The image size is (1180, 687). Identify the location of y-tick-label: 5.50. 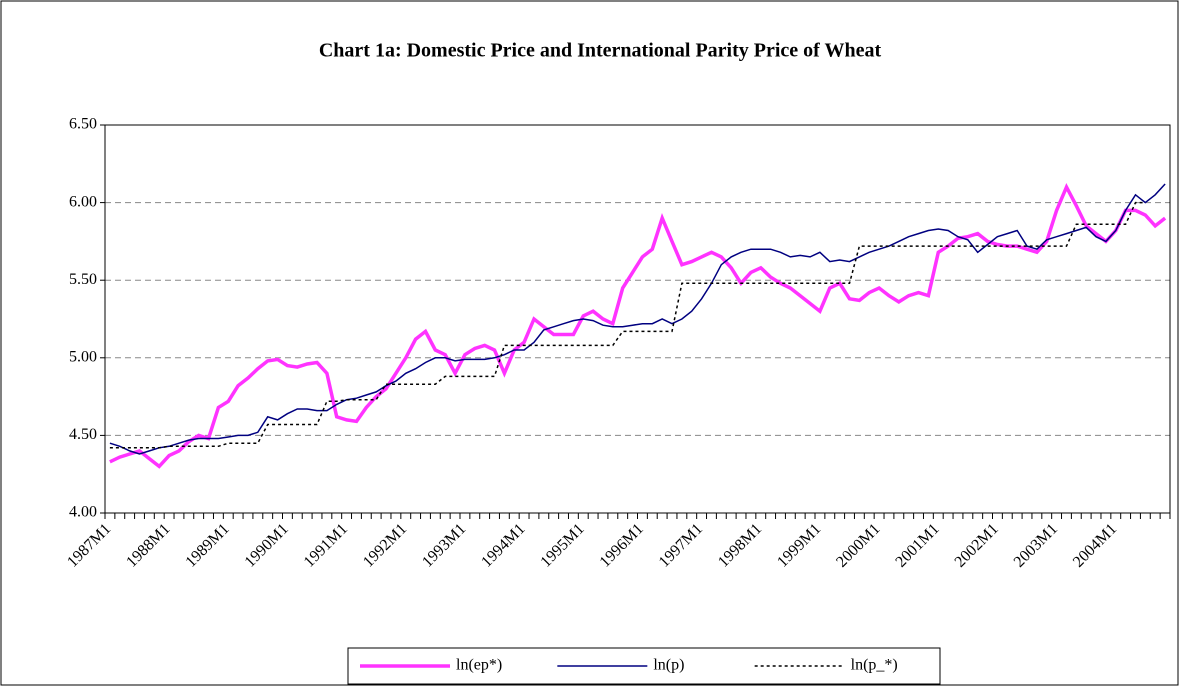
(83, 279).